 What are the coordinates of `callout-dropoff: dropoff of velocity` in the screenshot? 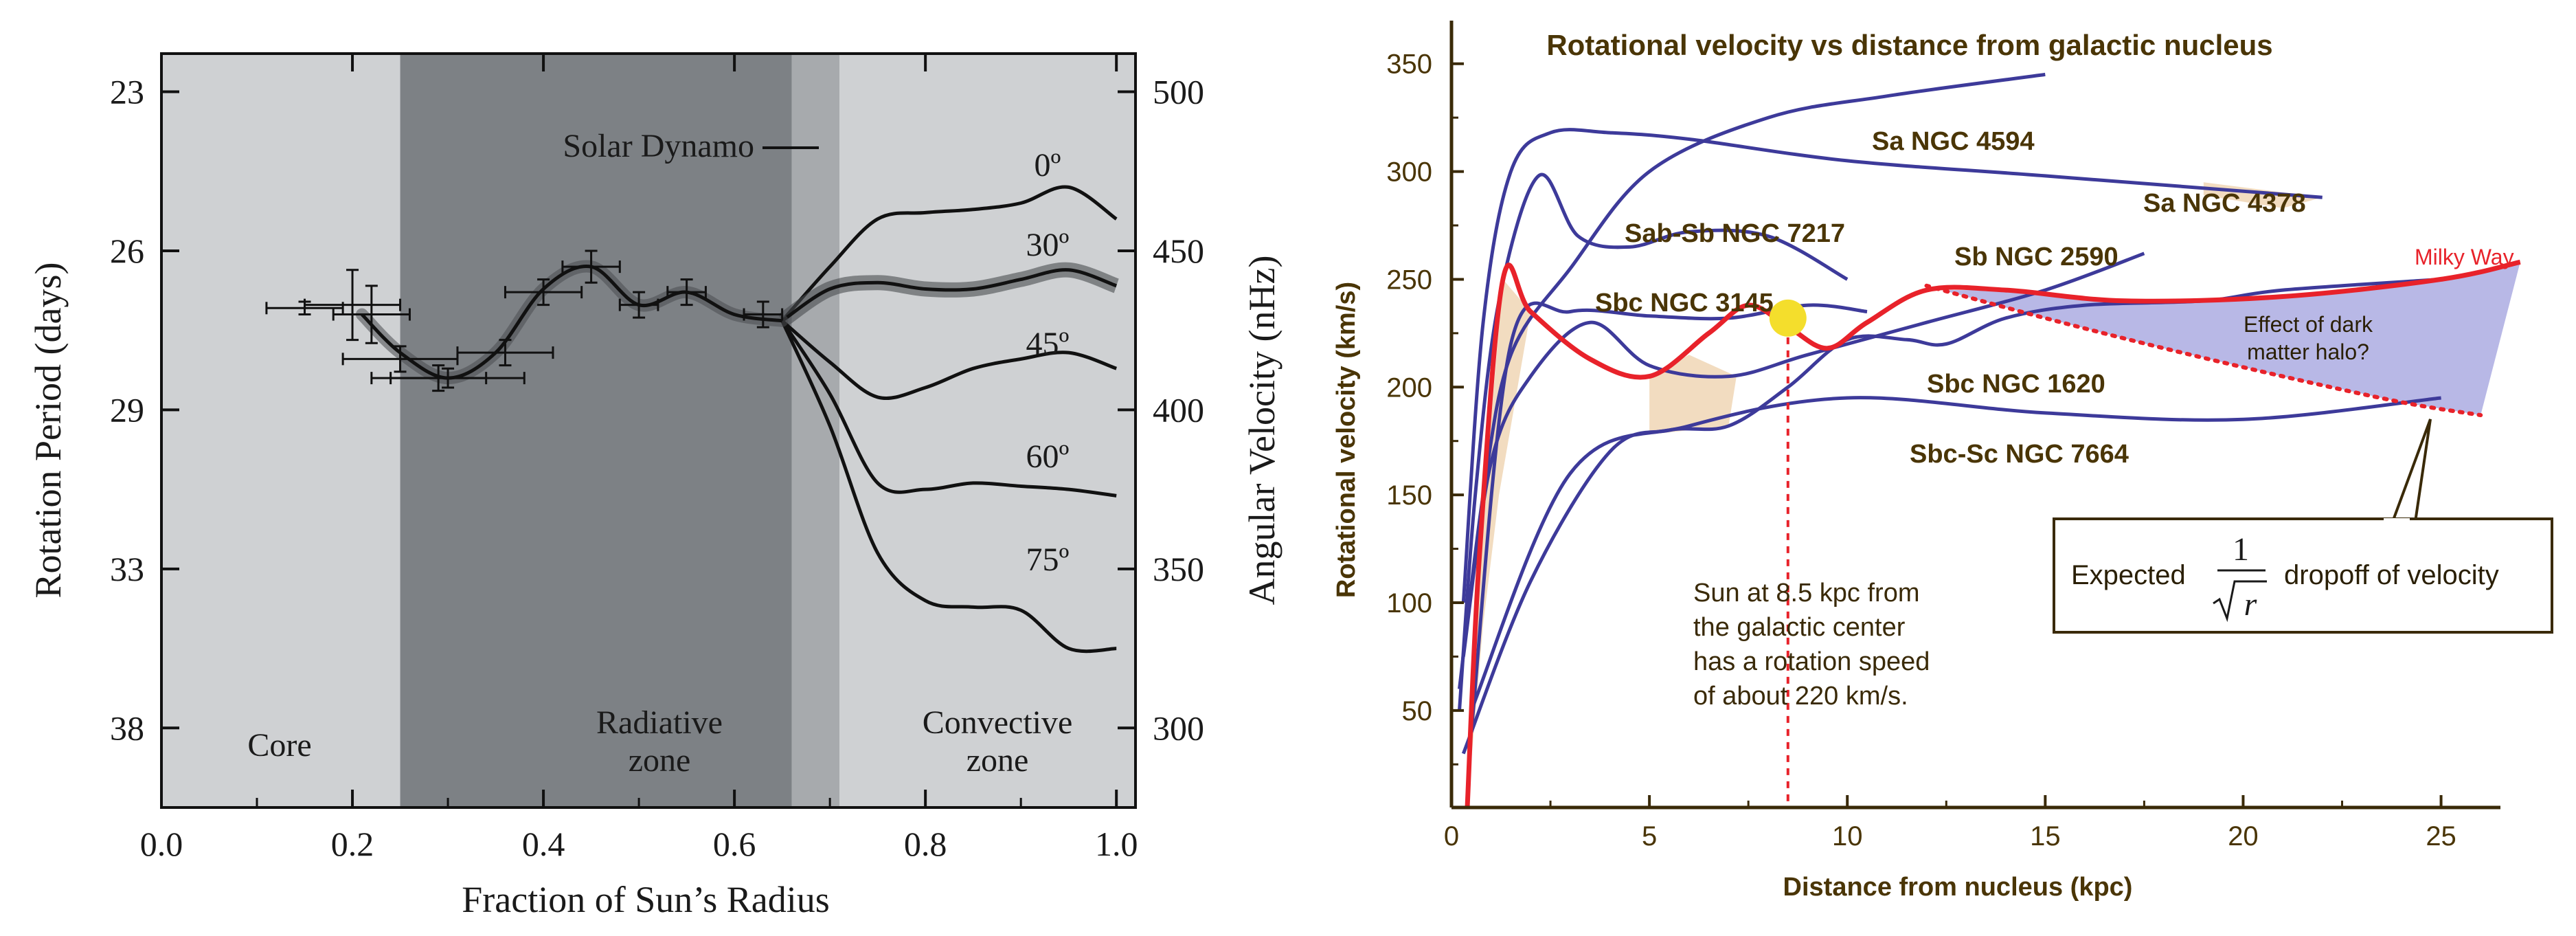 It's located at (2391, 575).